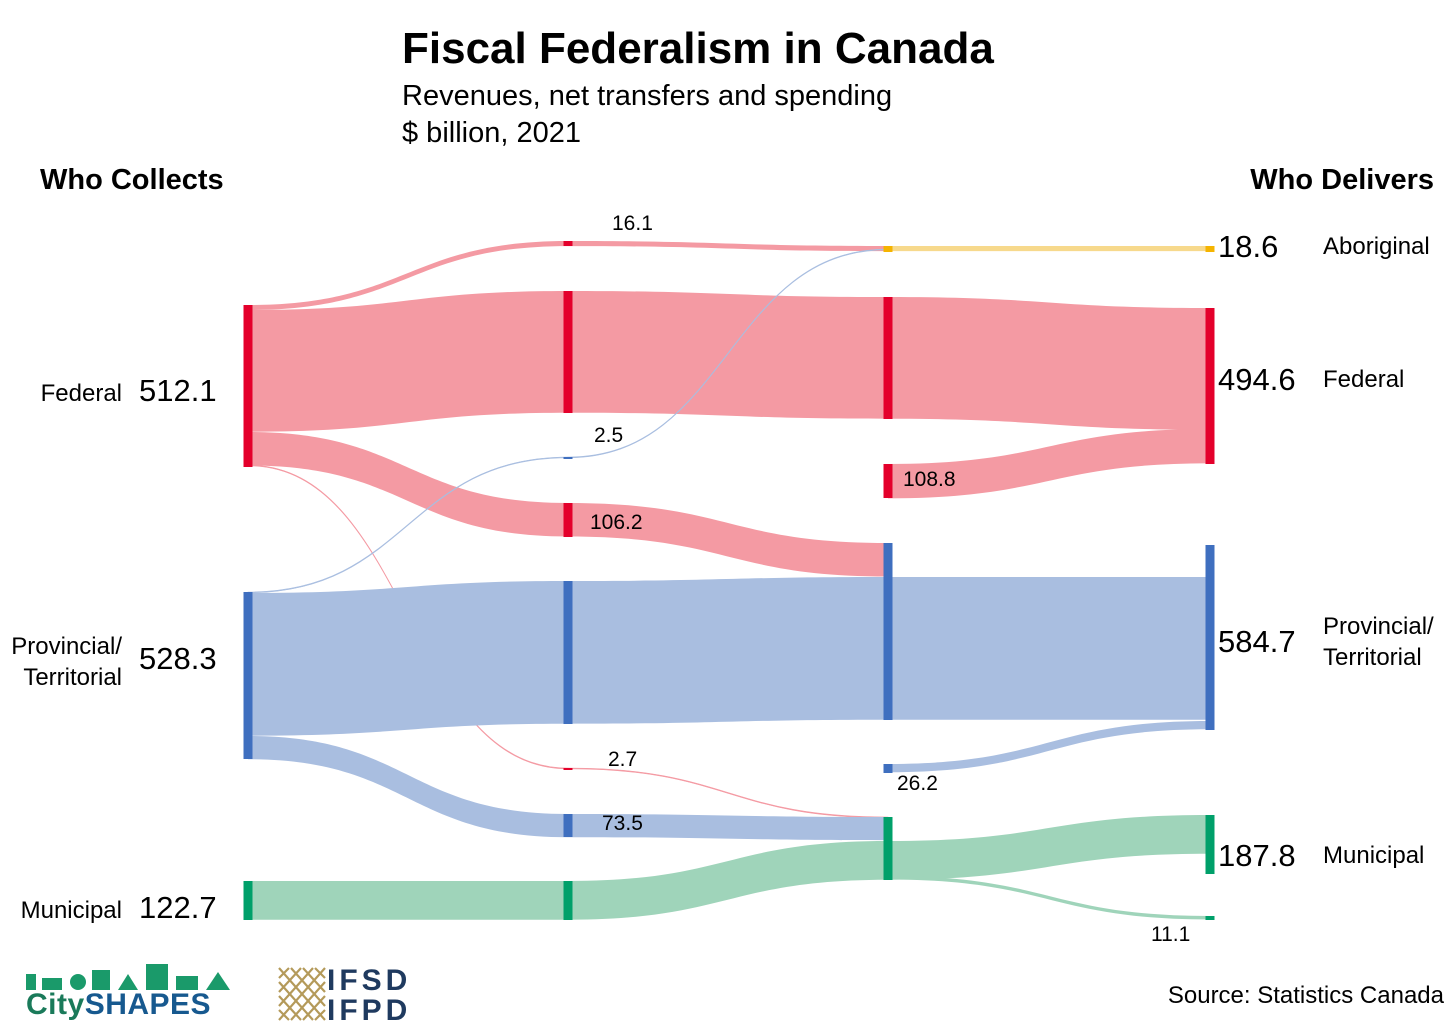 The image size is (1456, 1031). Describe the element at coordinates (698, 48) in the screenshot. I see `page-title: Fiscal Federalism in Canada` at that location.